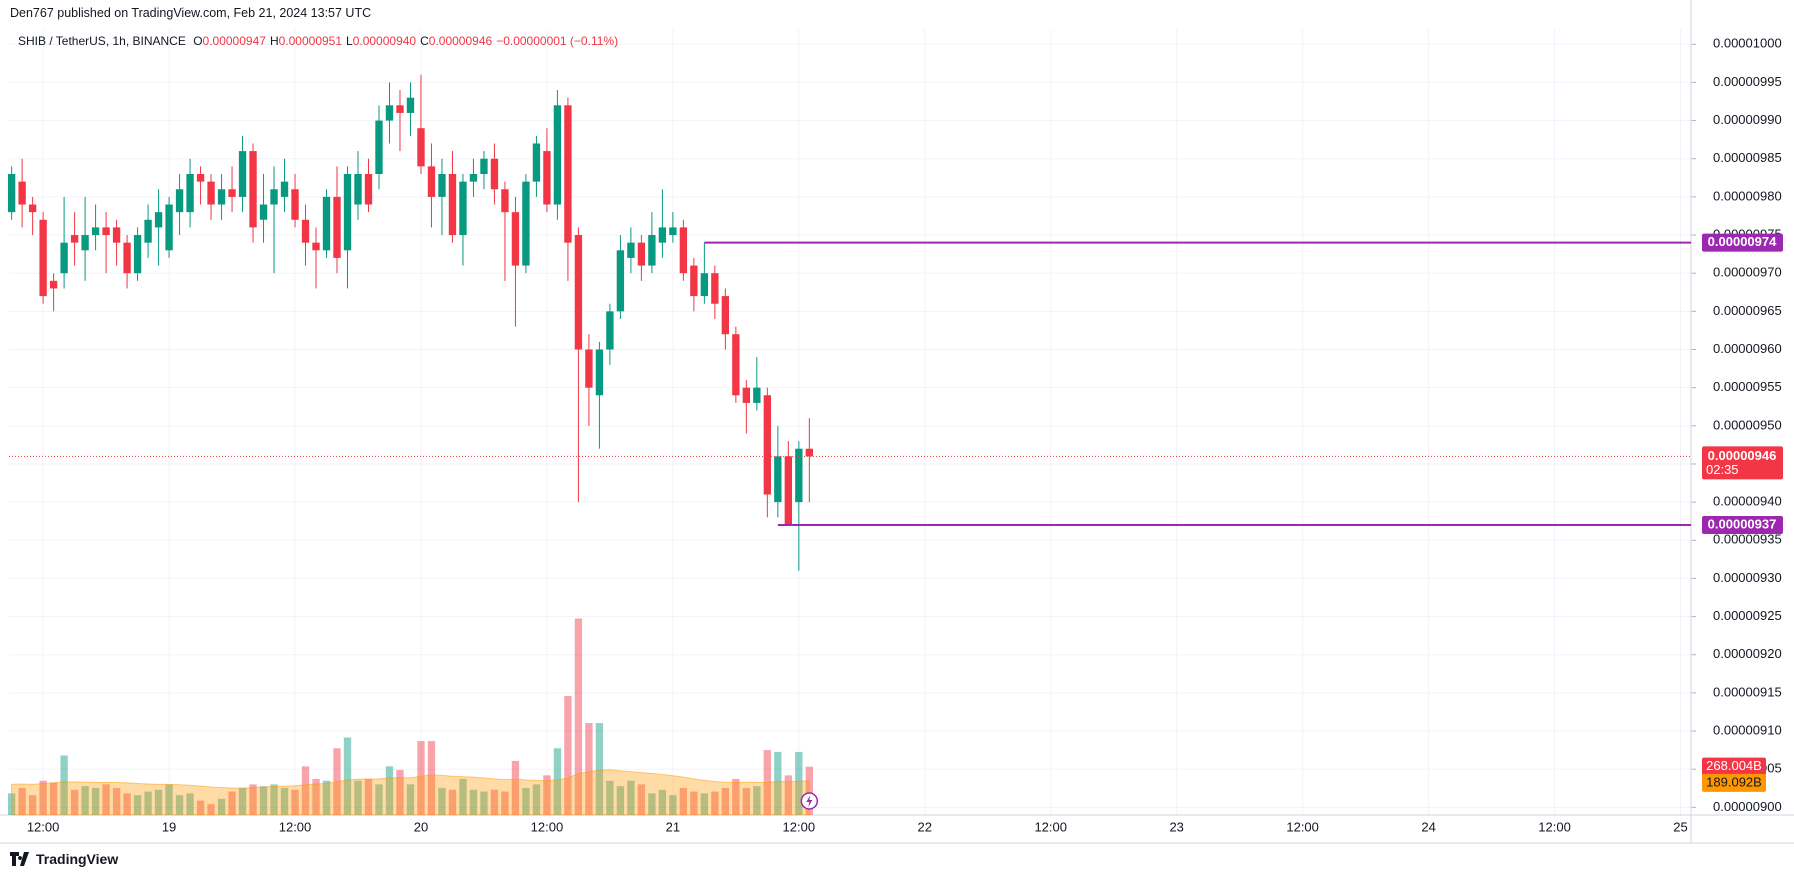 This screenshot has height=877, width=1794. I want to click on x-tick-label: 21, so click(673, 826).